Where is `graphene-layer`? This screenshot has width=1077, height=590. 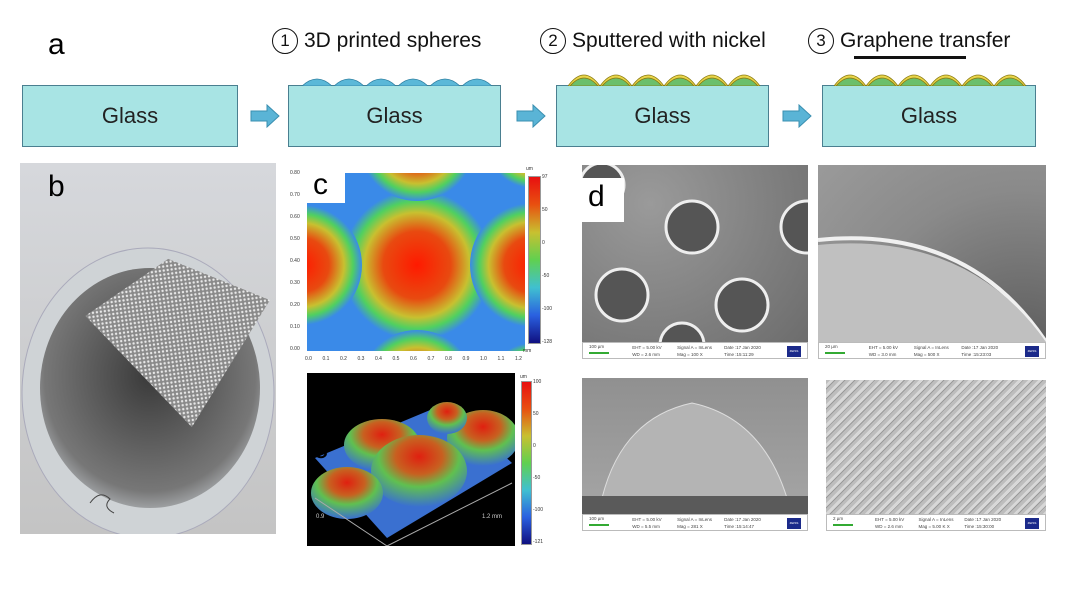
graphene-layer is located at coordinates (910, 57).